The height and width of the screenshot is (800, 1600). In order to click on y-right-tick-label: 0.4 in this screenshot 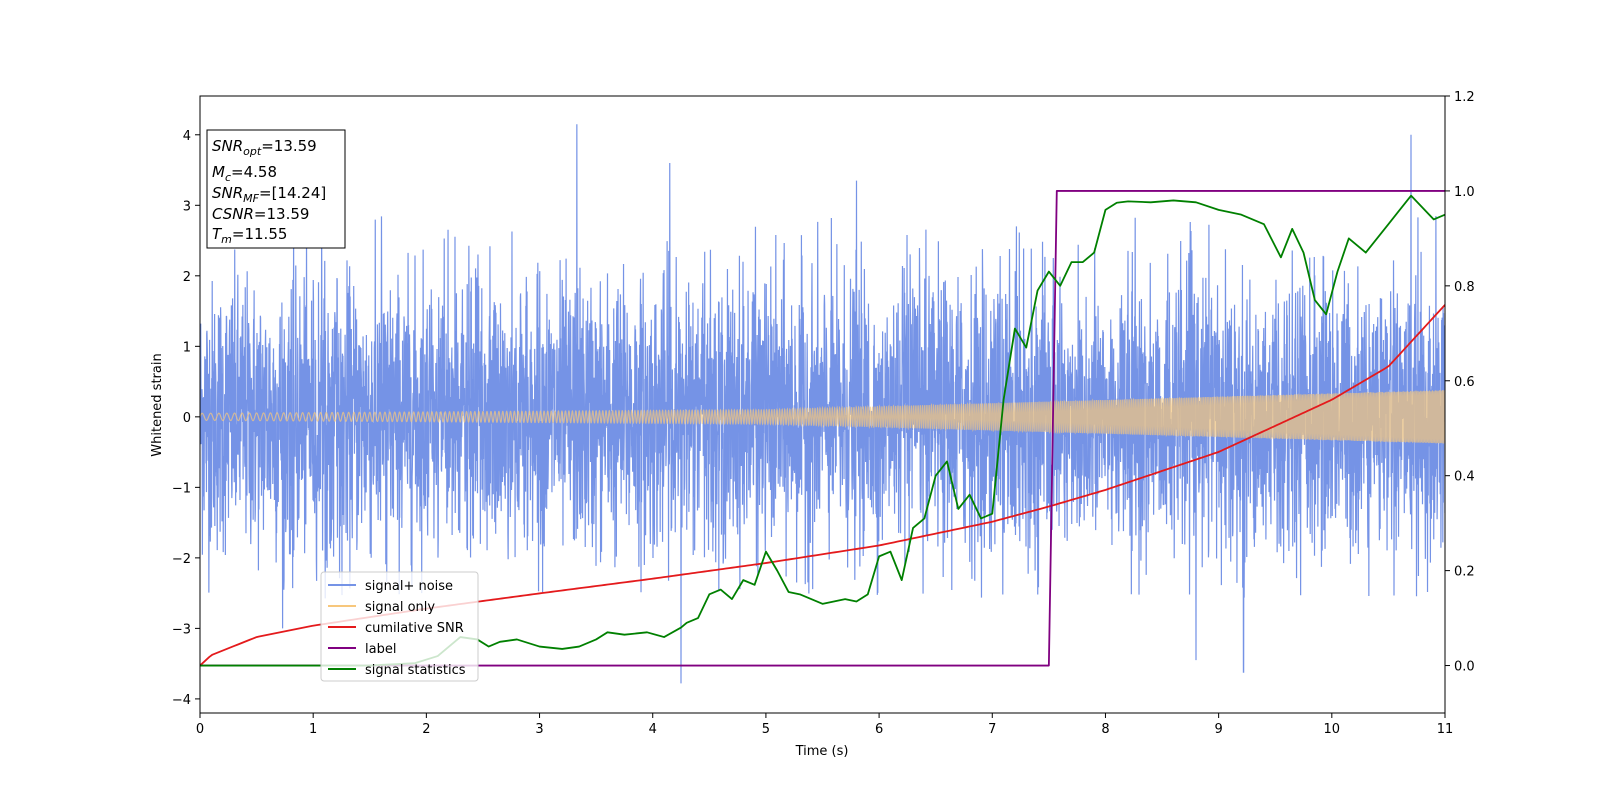, I will do `click(1464, 477)`.